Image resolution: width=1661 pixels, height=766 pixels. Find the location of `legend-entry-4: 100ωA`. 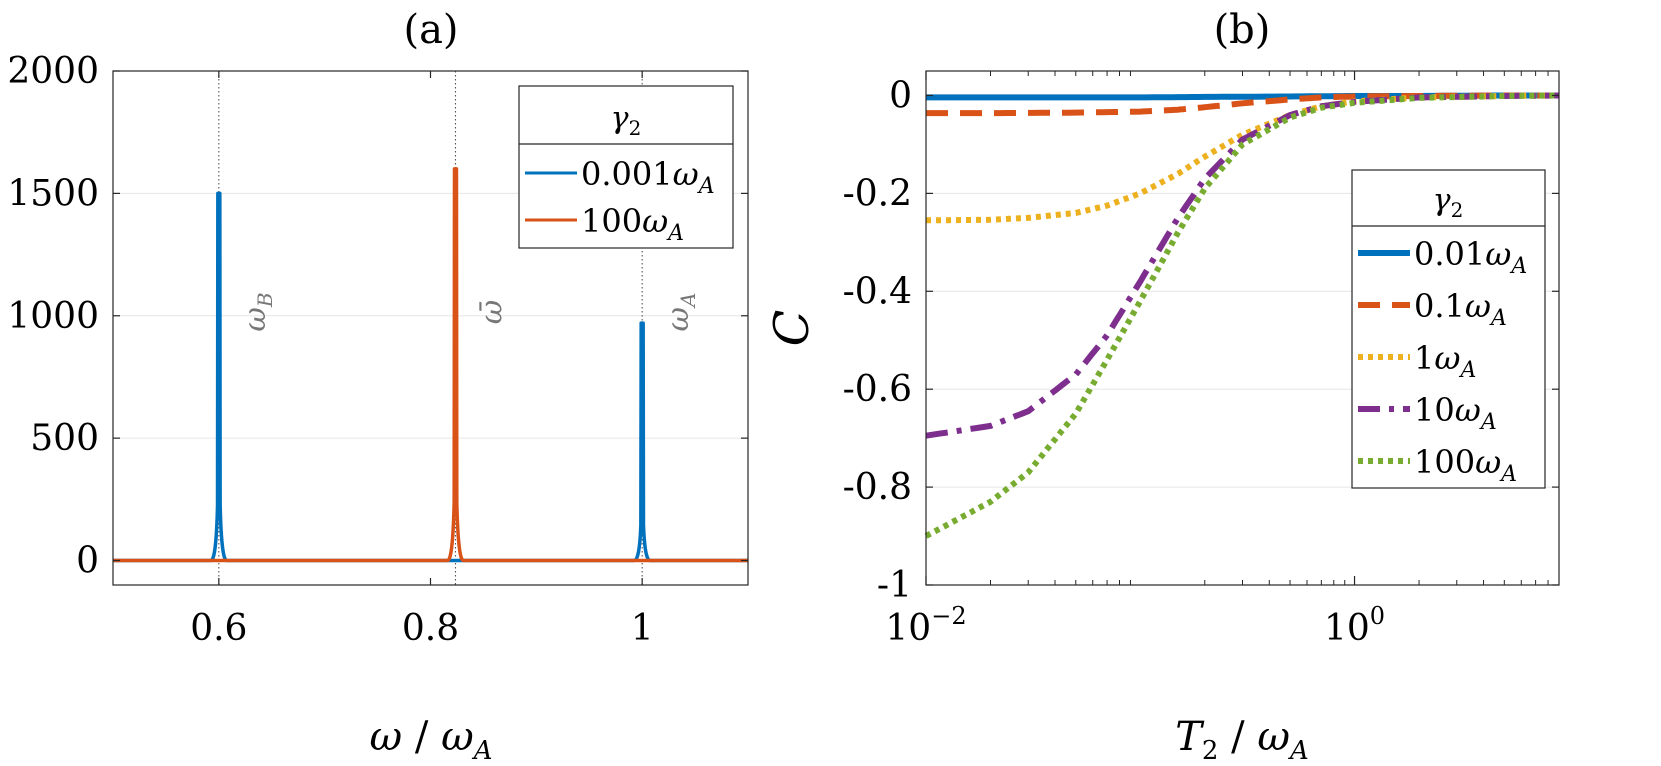

legend-entry-4: 100ωA is located at coordinates (1465, 465).